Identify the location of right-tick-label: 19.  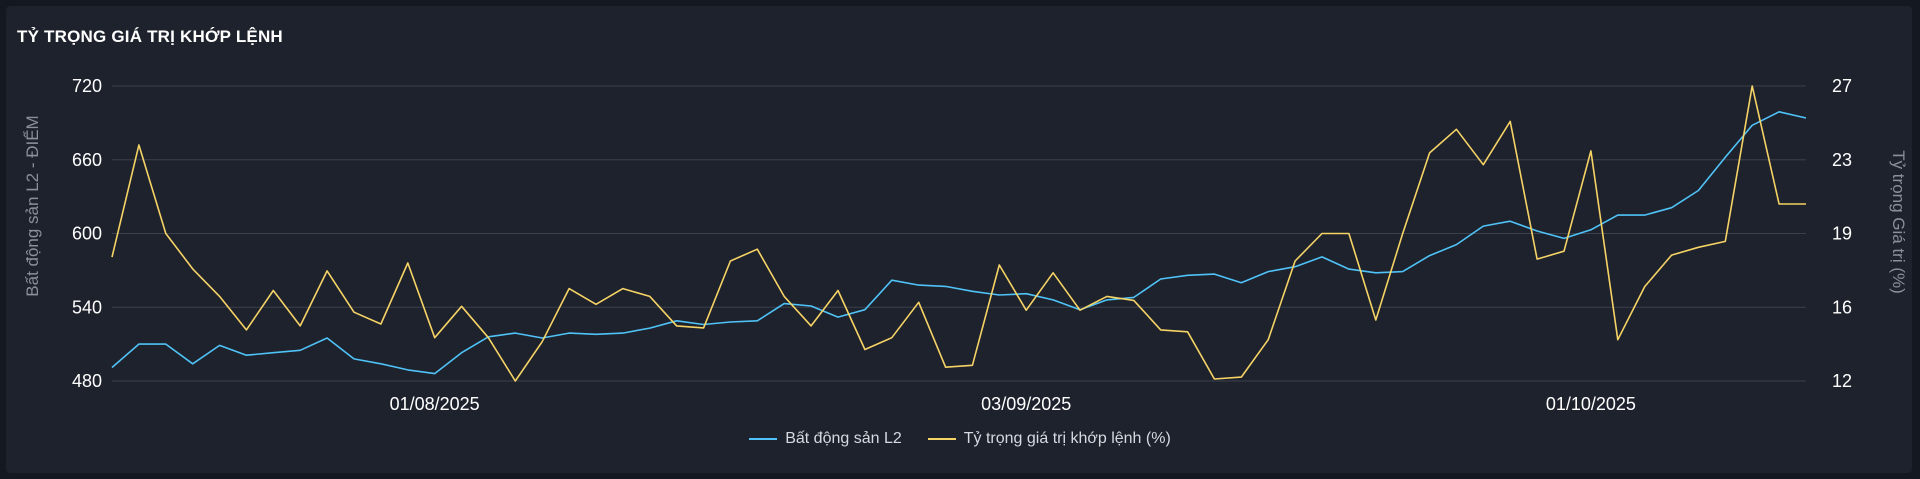
(1842, 234).